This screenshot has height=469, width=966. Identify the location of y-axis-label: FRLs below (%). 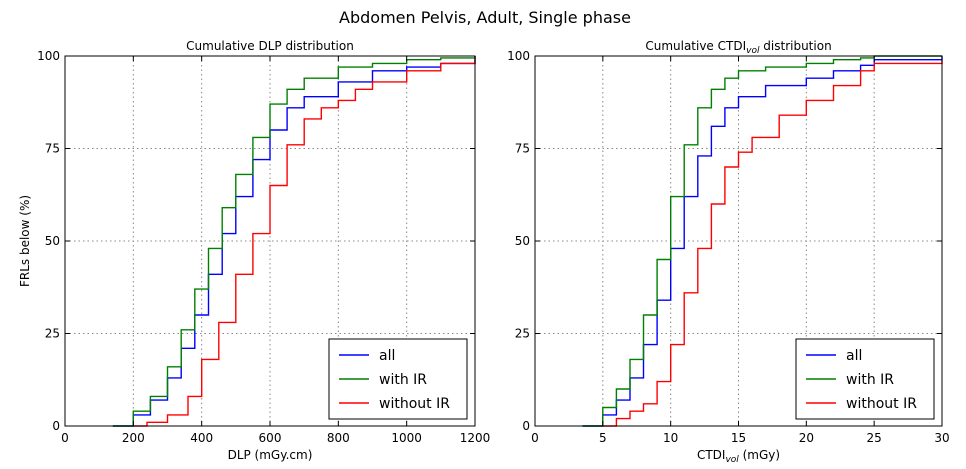
(25, 241).